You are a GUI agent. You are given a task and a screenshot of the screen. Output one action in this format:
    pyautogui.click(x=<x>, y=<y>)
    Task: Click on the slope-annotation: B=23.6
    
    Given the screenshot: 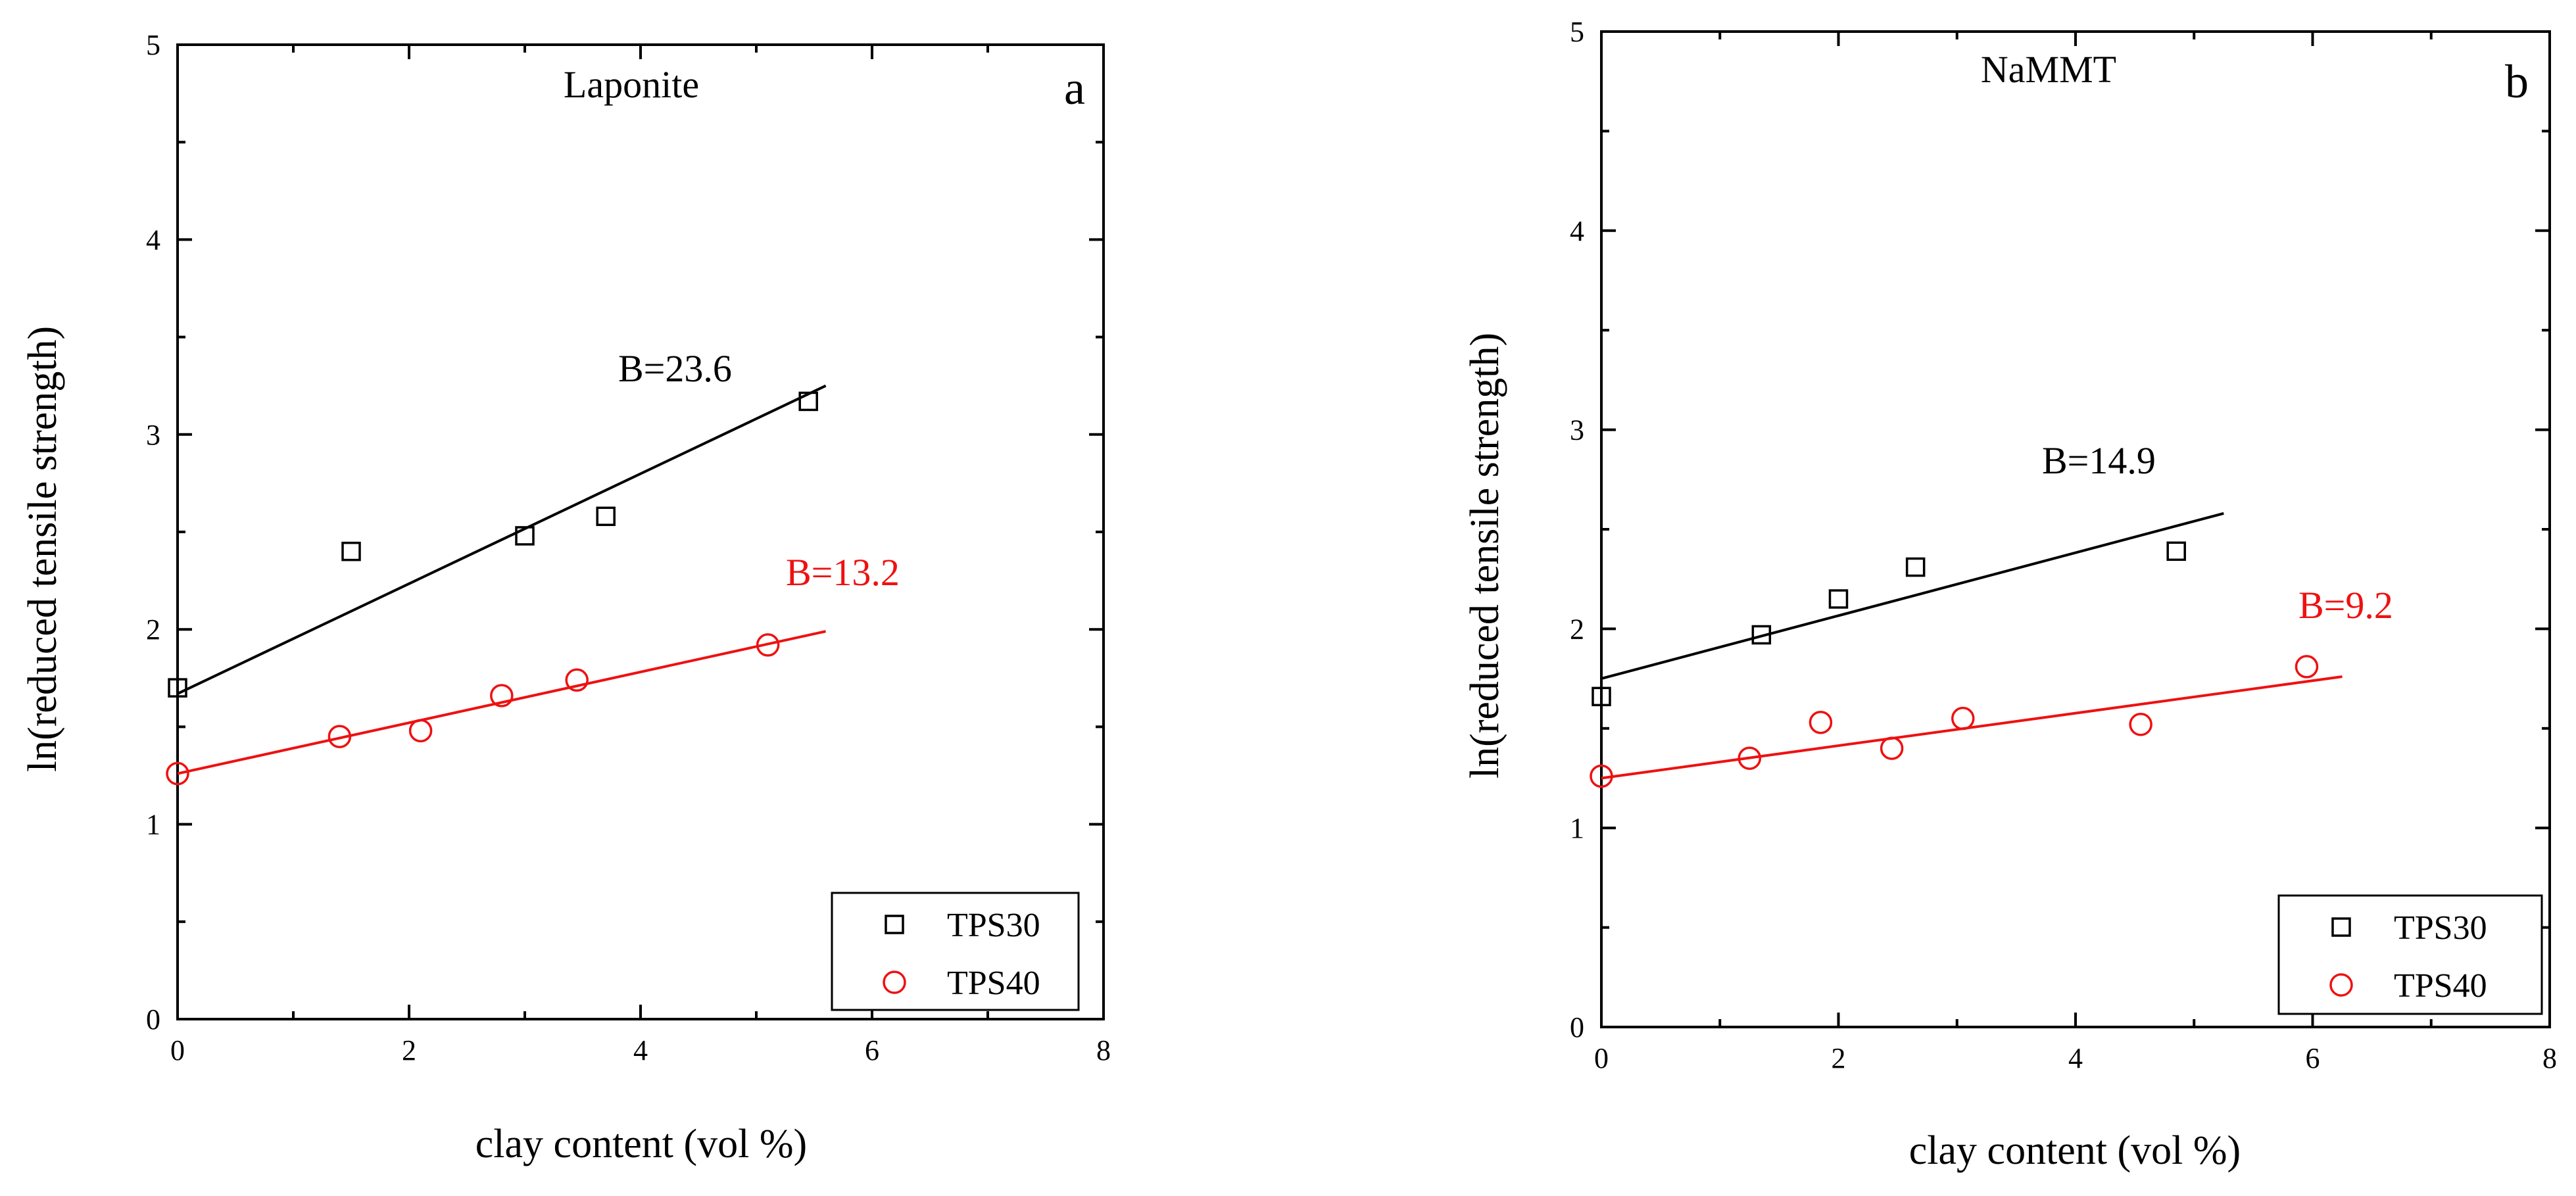 What is the action you would take?
    pyautogui.click(x=675, y=368)
    